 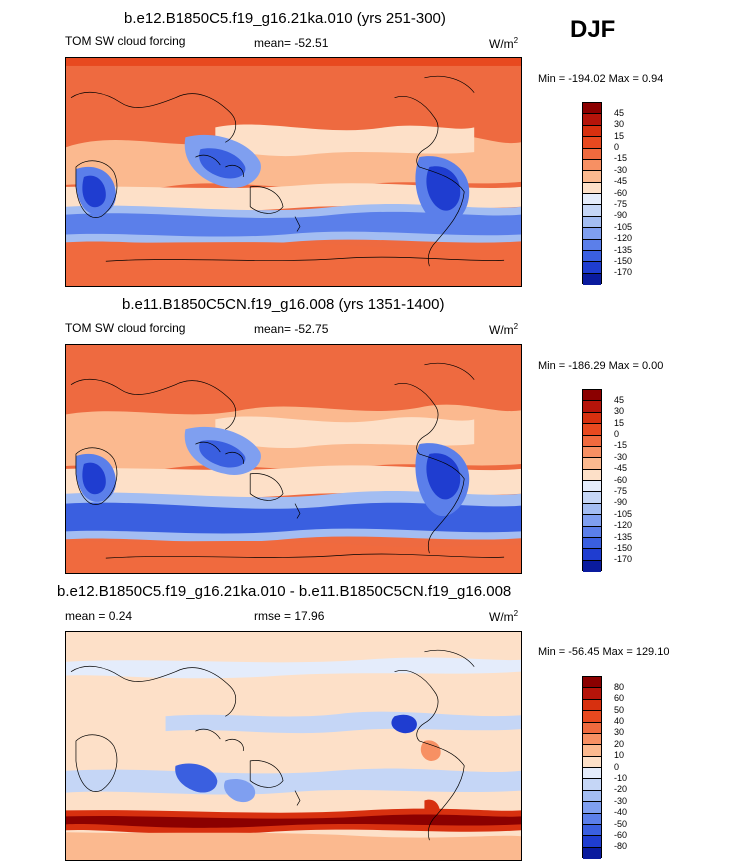 I want to click on cbar-tick: 40, so click(x=619, y=721).